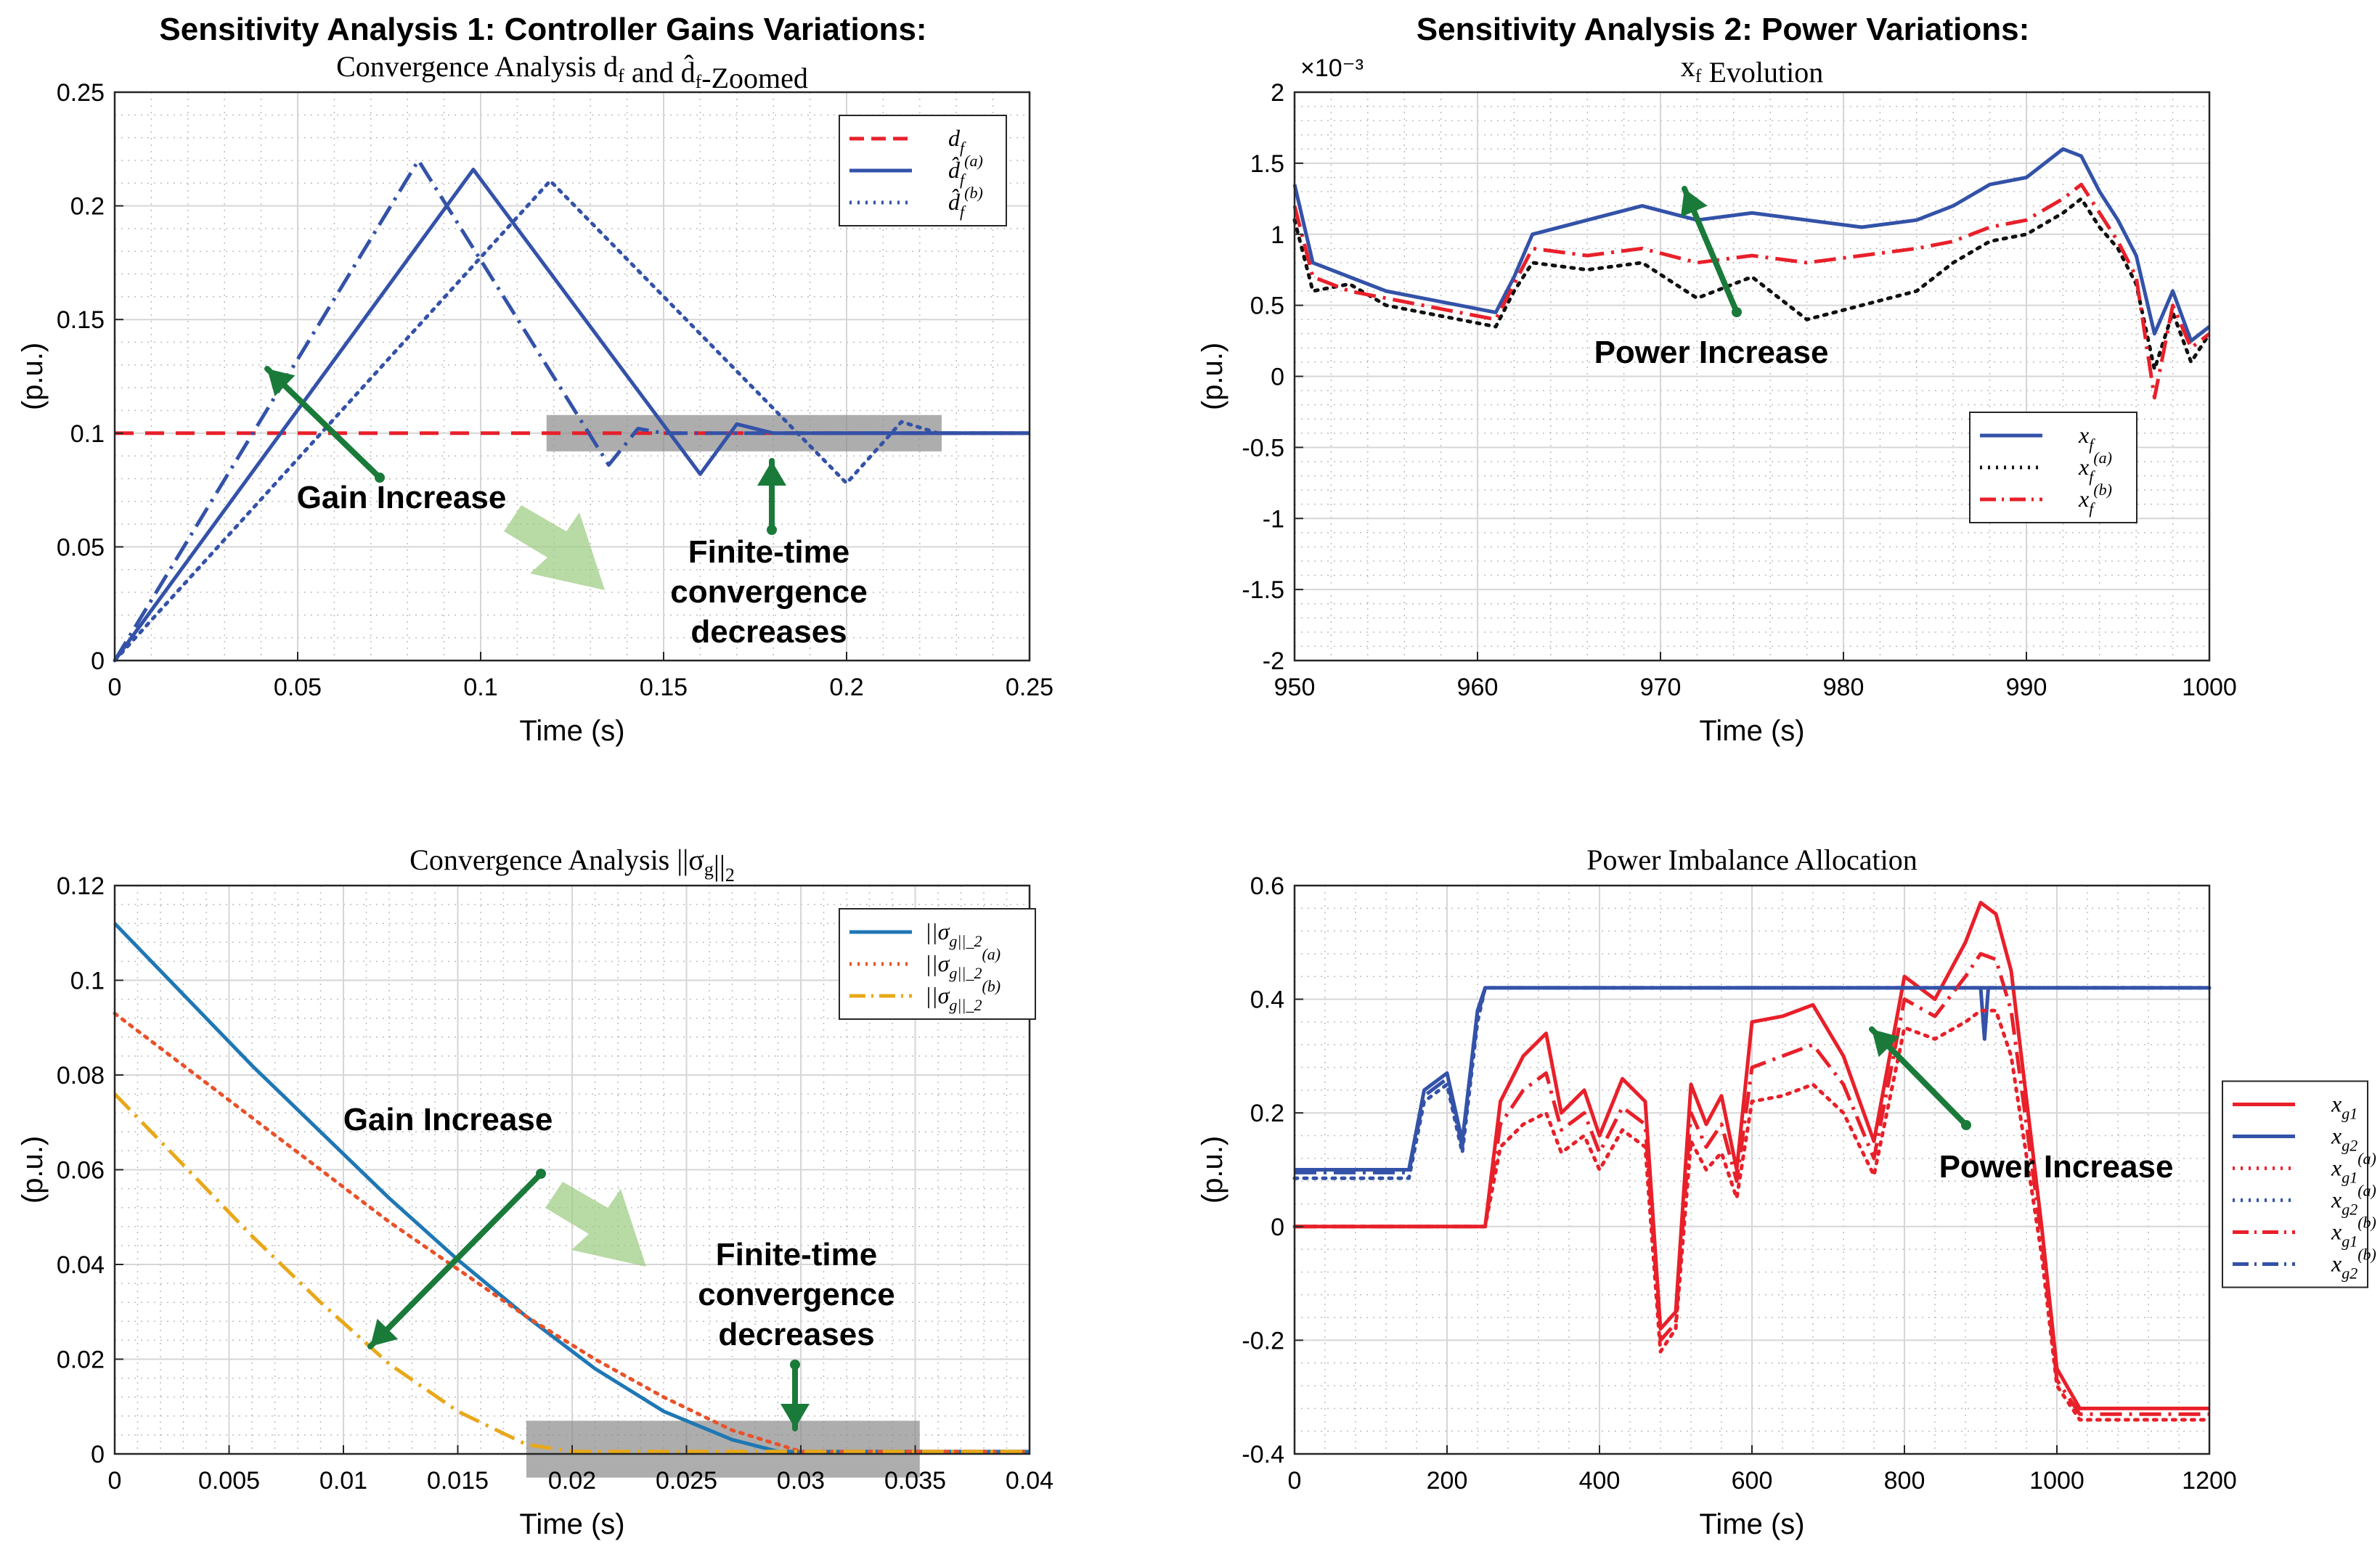 The width and height of the screenshot is (2380, 1549). I want to click on legend-entry: ||σg||_2(b)​, so click(963, 995).